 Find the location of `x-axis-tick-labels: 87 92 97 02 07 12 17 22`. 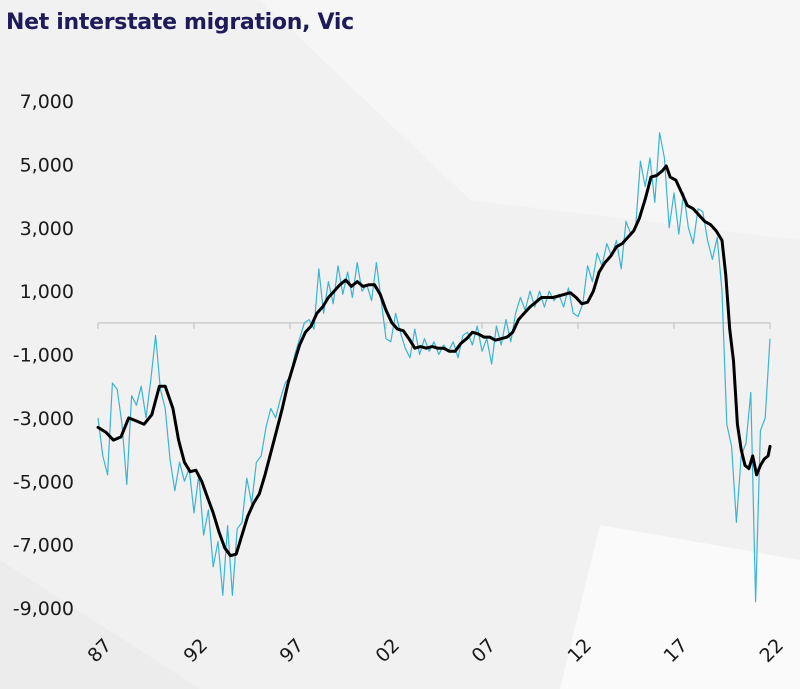

x-axis-tick-labels: 87 92 97 02 07 12 17 22 is located at coordinates (435, 650).